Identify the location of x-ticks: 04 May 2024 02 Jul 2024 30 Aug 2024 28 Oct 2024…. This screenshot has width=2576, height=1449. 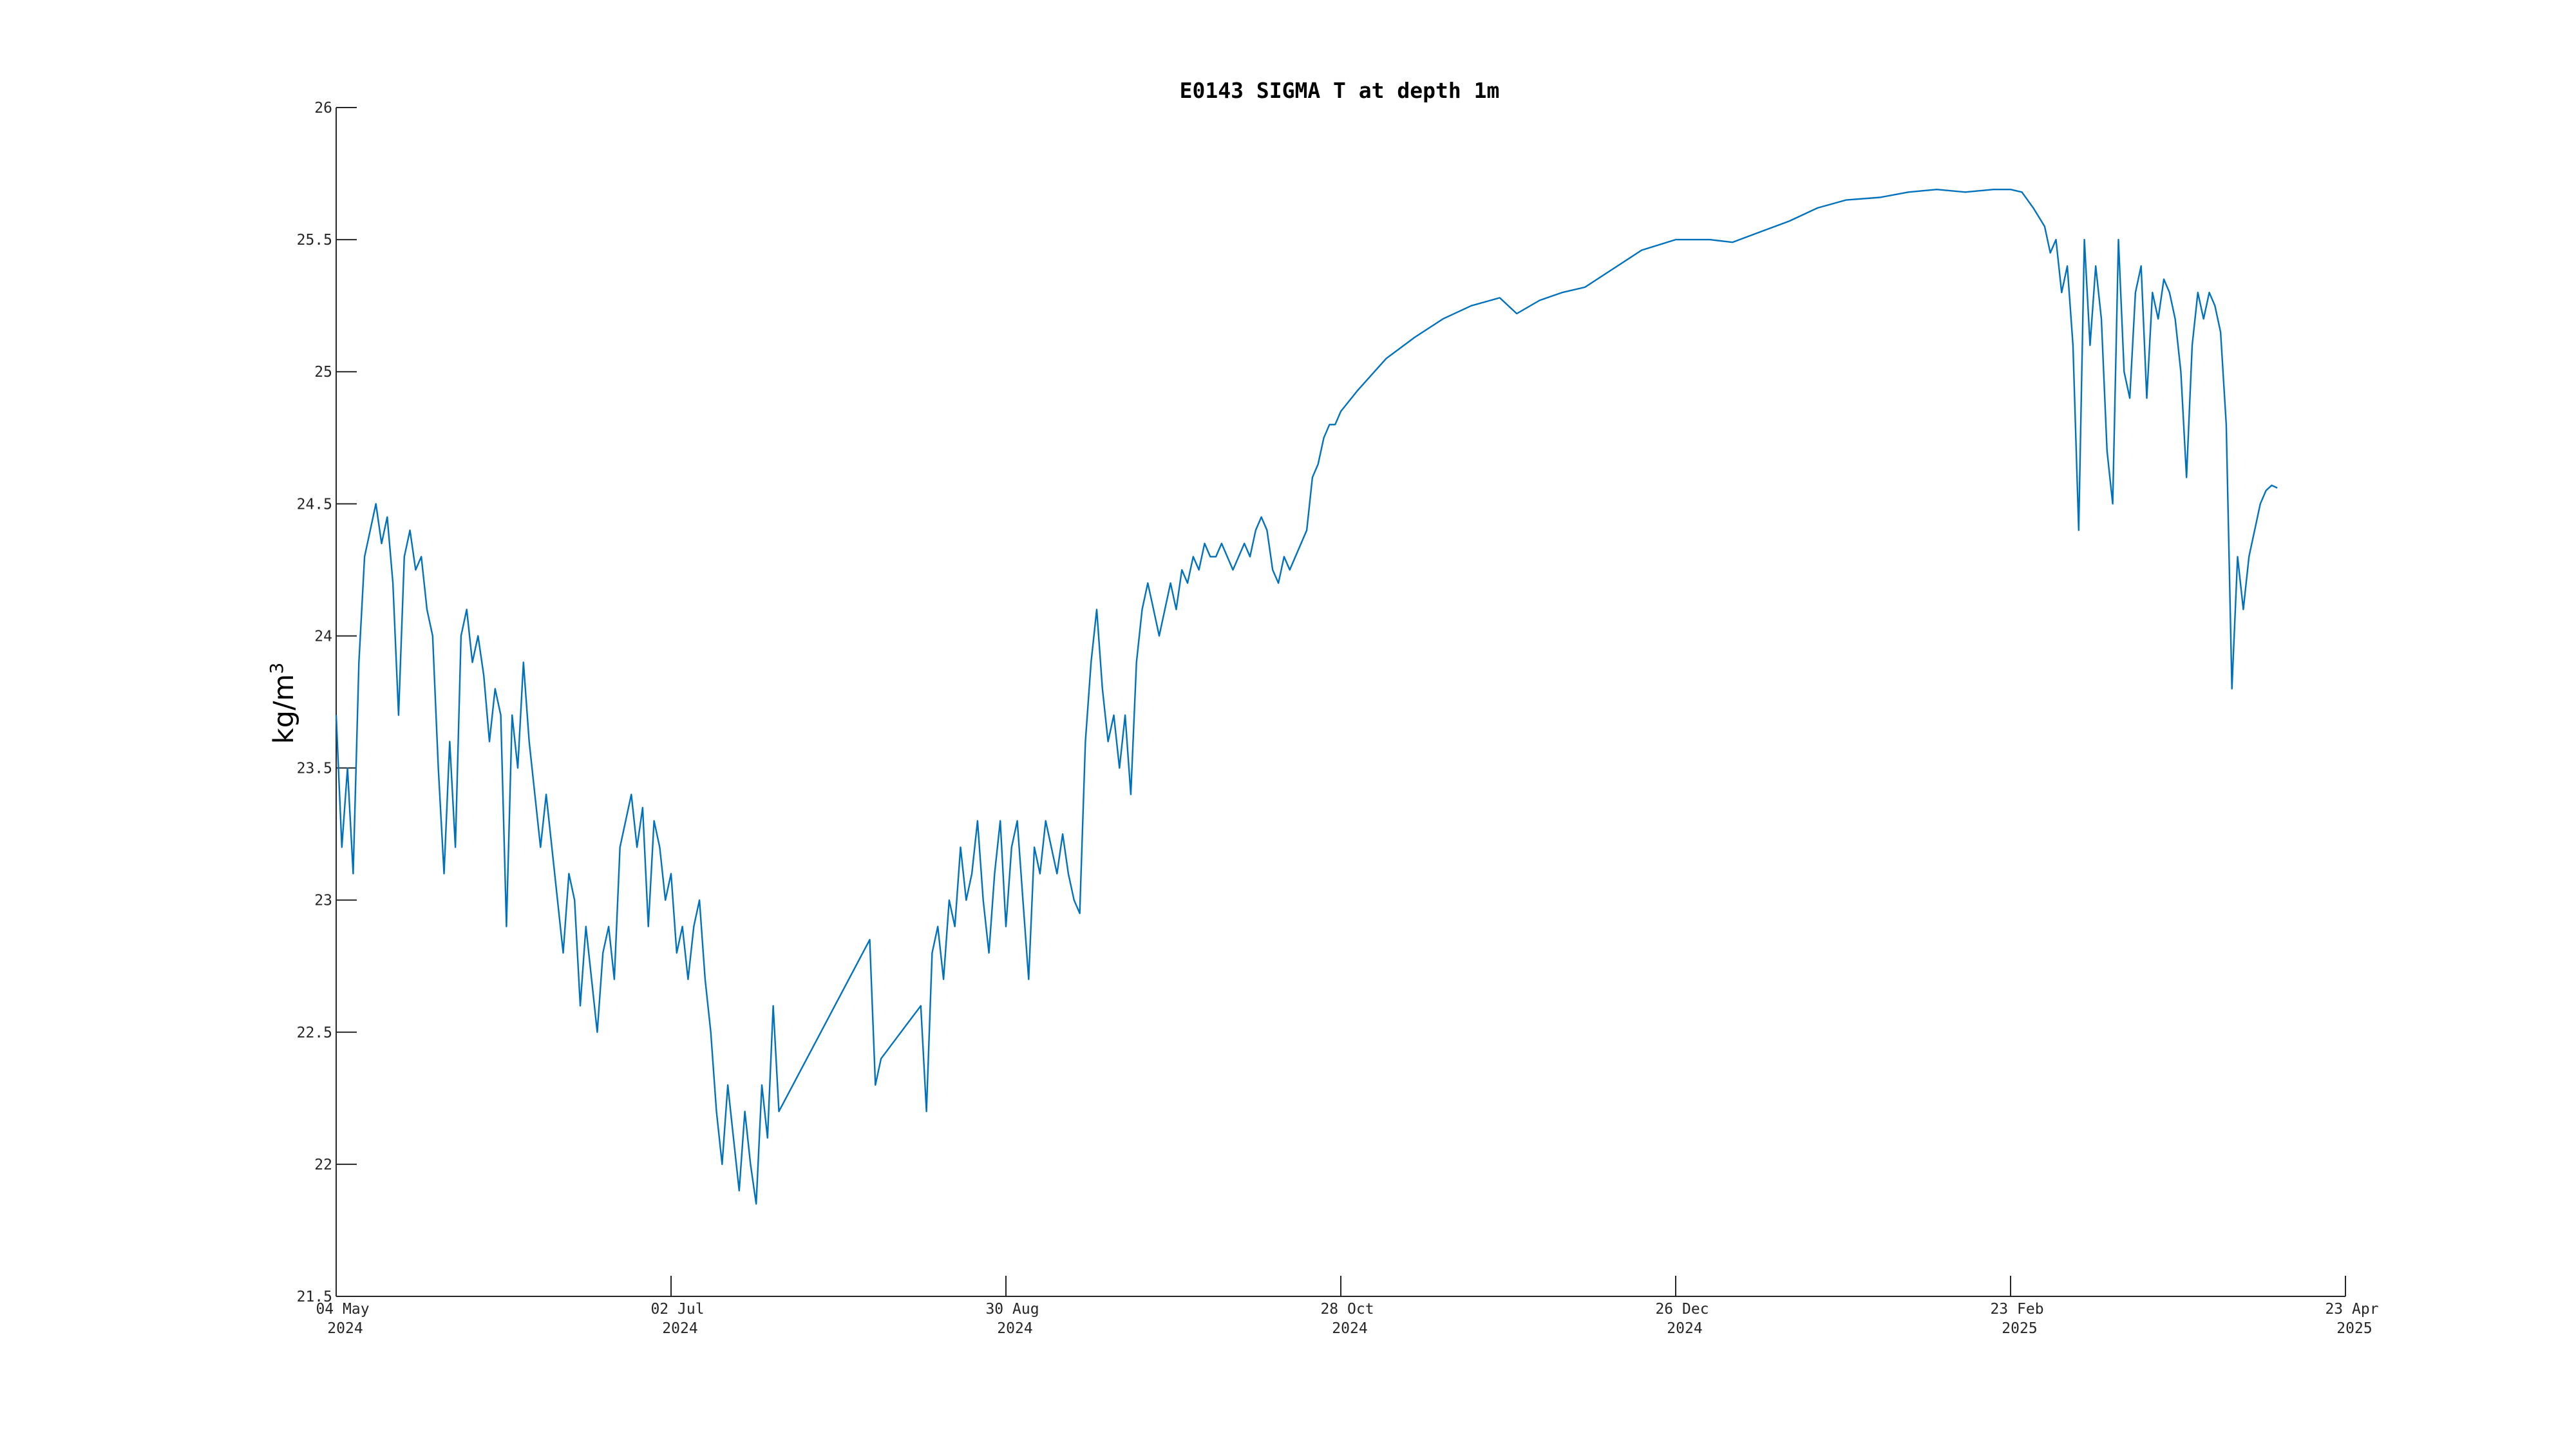
(1347, 1306).